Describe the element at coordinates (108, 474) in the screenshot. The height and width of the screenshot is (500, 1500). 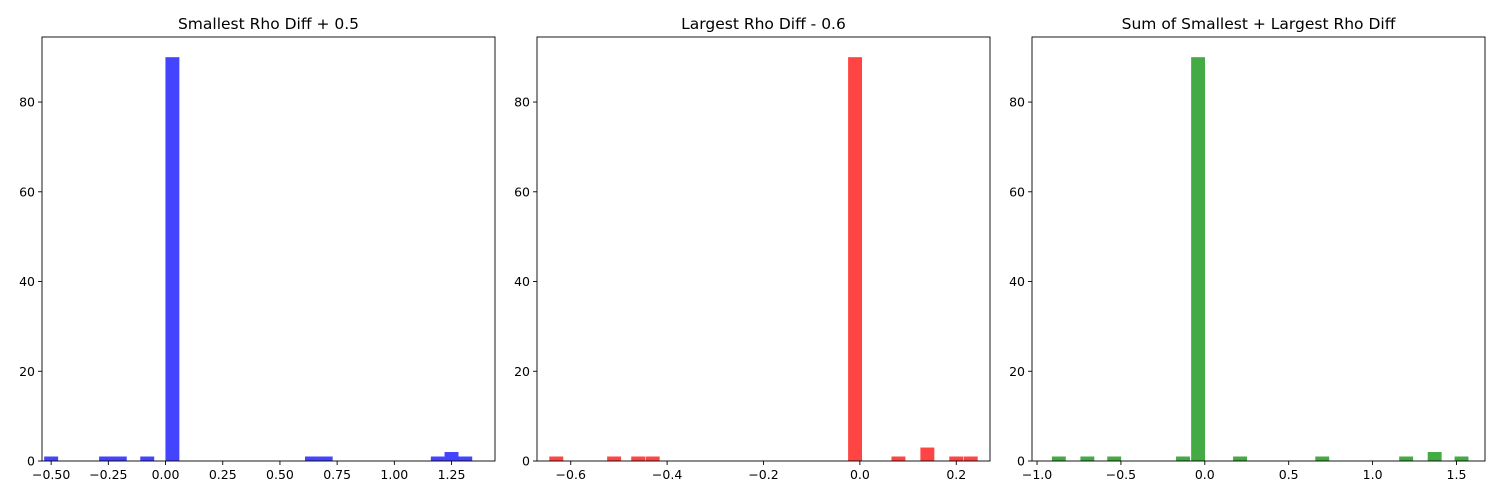
I see `x-tick-label: −0.25` at that location.